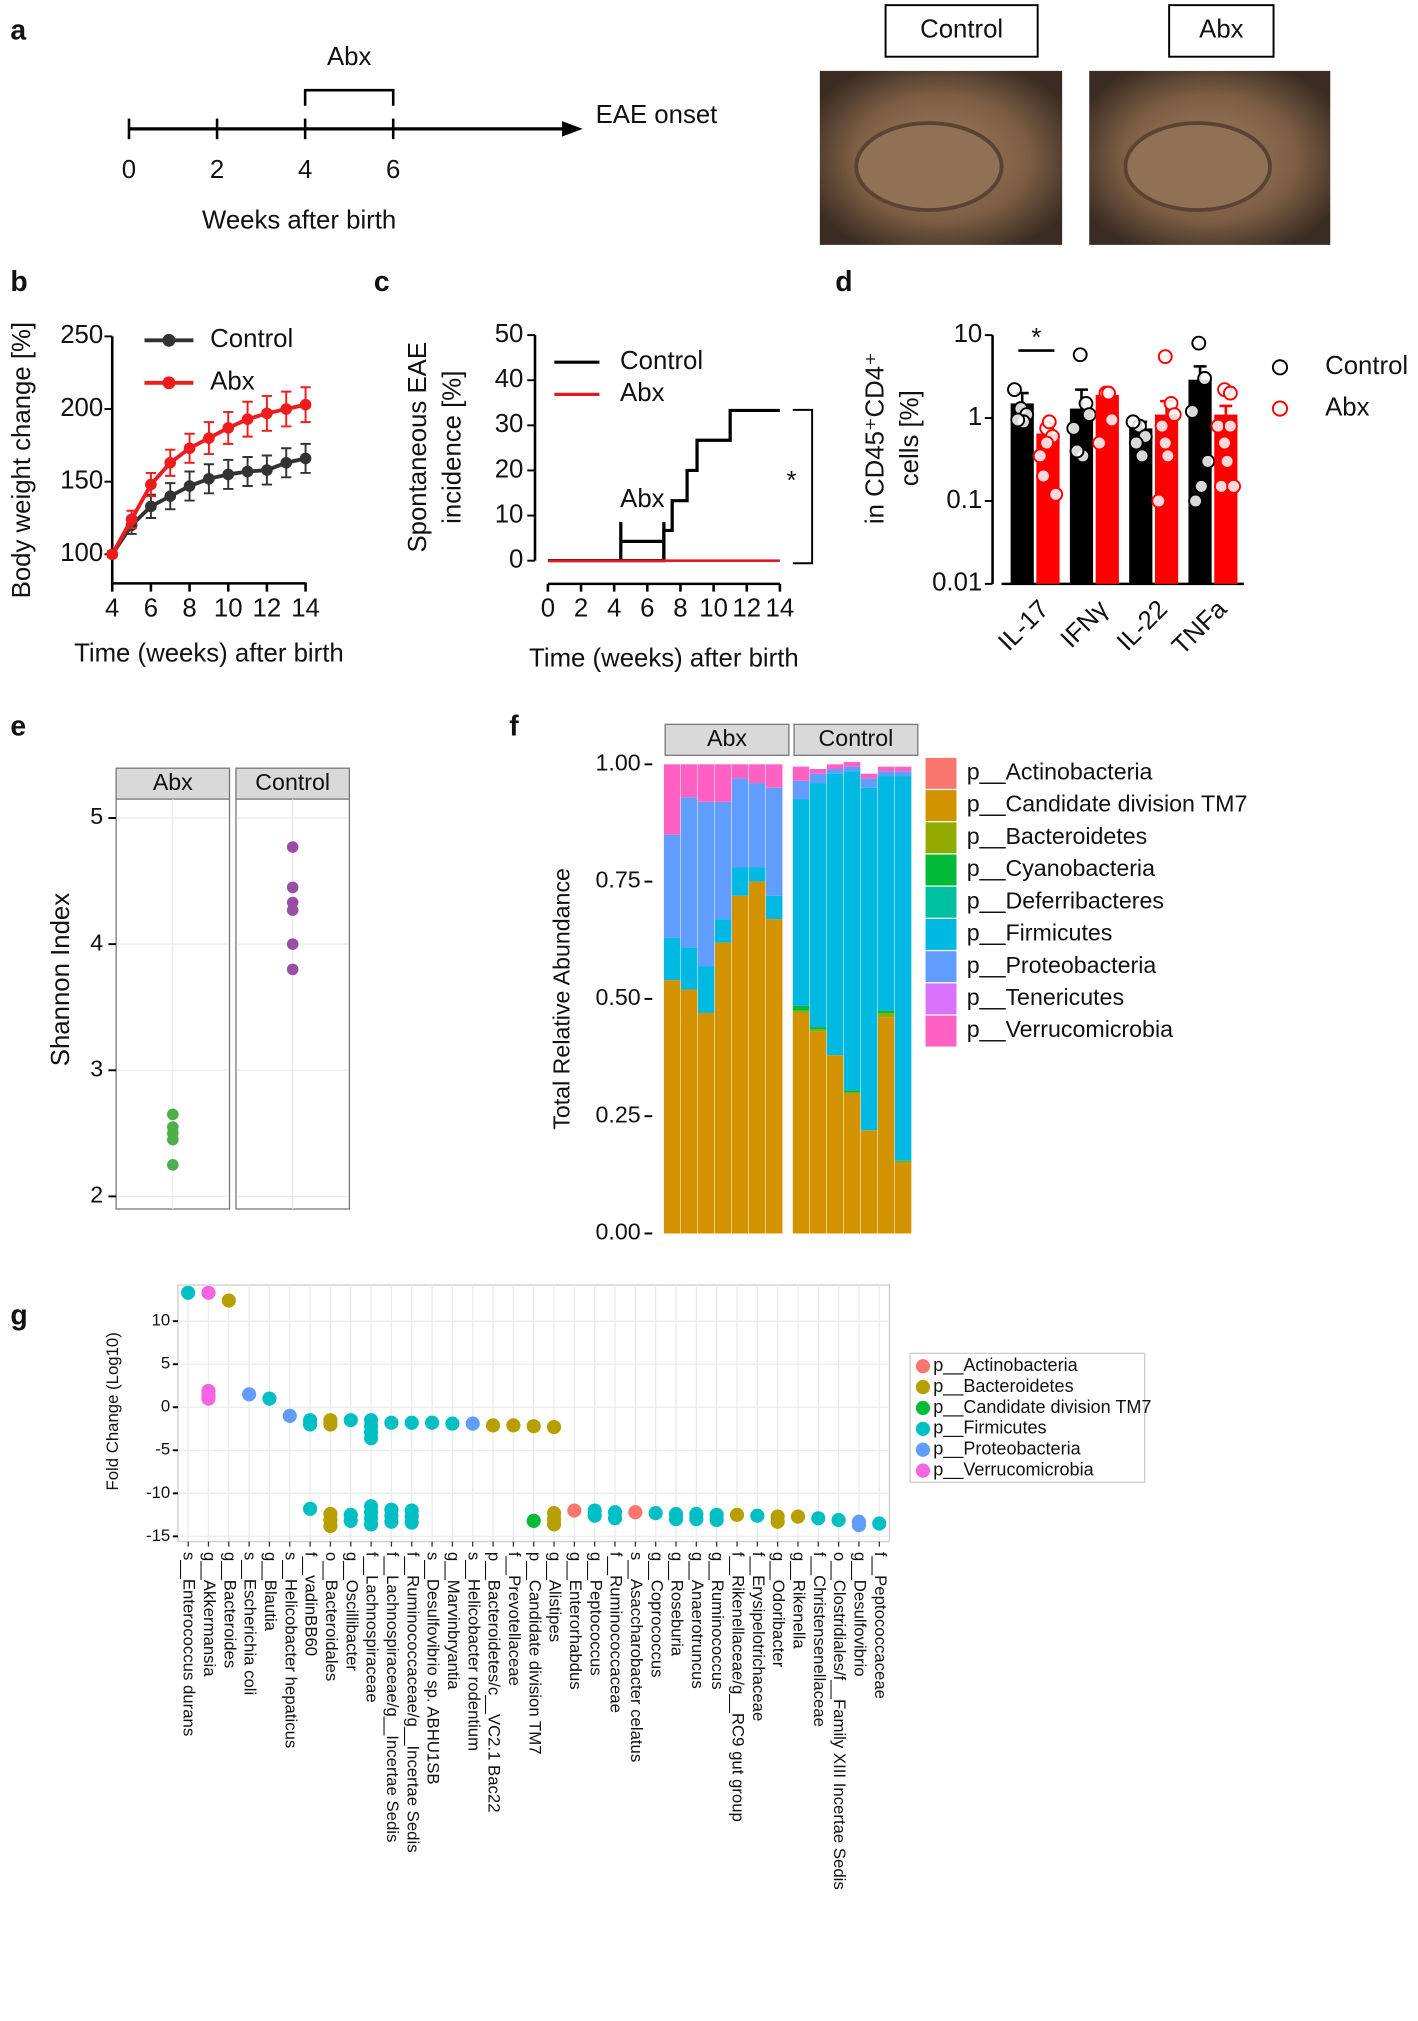 Image resolution: width=1418 pixels, height=2021 pixels. Describe the element at coordinates (509, 424) in the screenshot. I see `y-tick-label: 30` at that location.